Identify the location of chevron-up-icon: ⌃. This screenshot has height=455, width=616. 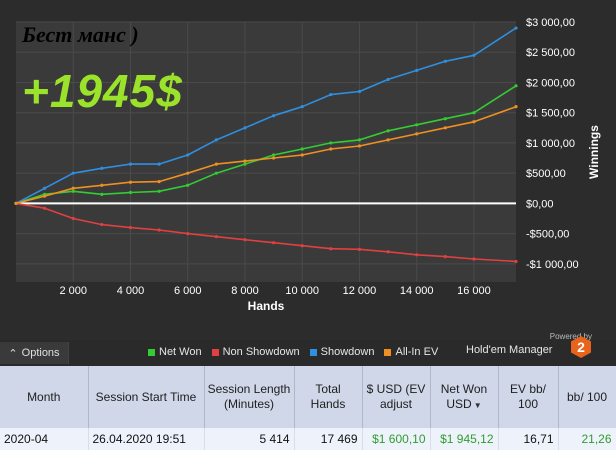
(13, 353).